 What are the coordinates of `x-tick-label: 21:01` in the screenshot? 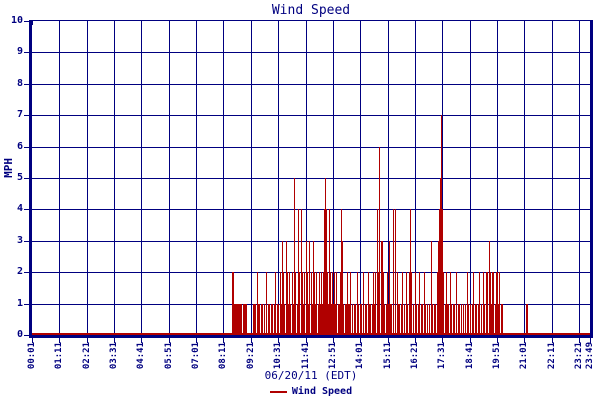 It's located at (524, 356).